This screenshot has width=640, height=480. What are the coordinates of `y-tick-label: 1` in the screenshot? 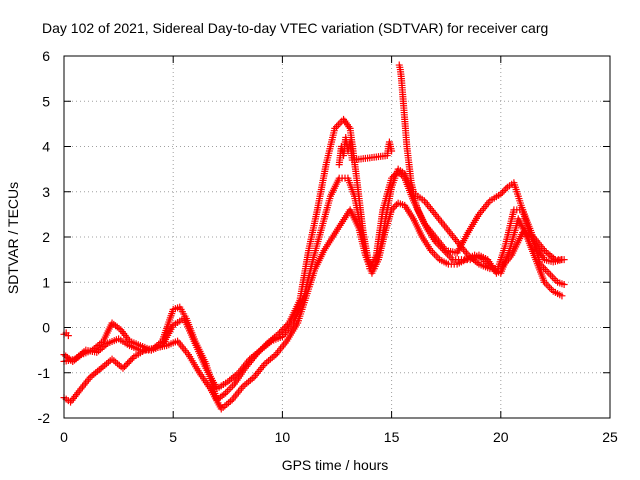 It's located at (46, 282).